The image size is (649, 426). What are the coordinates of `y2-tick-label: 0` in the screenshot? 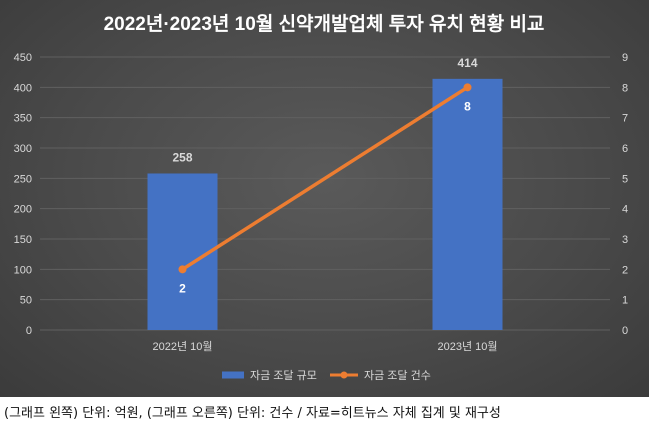 It's located at (625, 331).